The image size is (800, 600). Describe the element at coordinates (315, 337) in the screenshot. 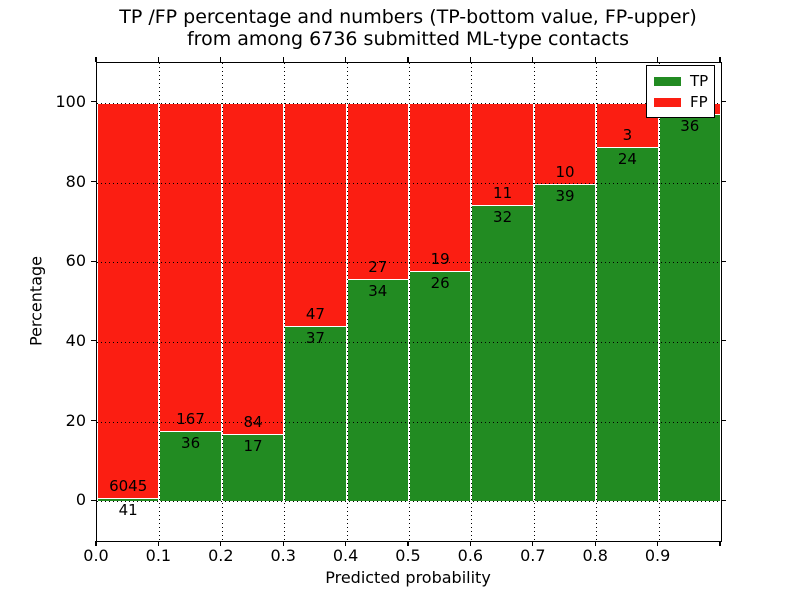

I see `tp-count-label: 37` at that location.